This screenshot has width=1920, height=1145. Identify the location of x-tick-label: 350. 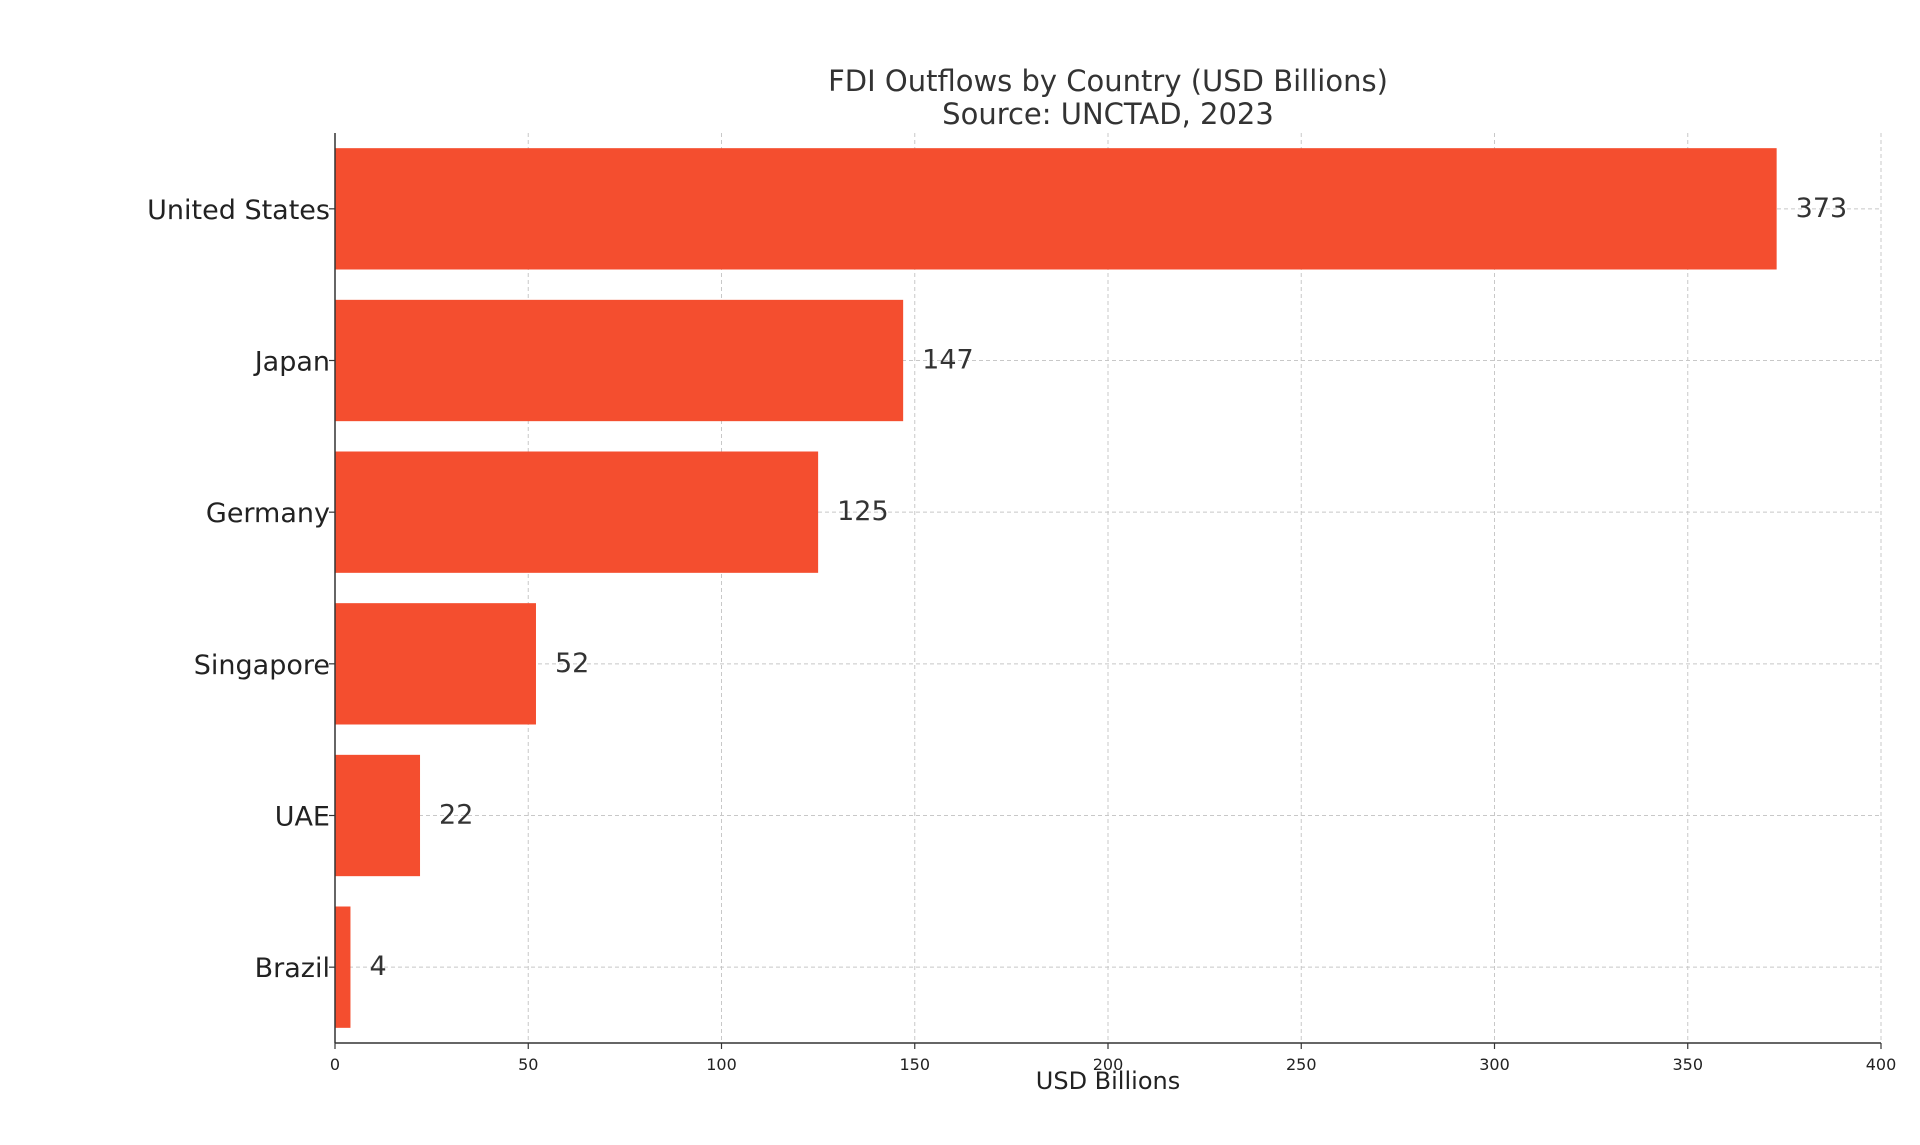
(1687, 1064).